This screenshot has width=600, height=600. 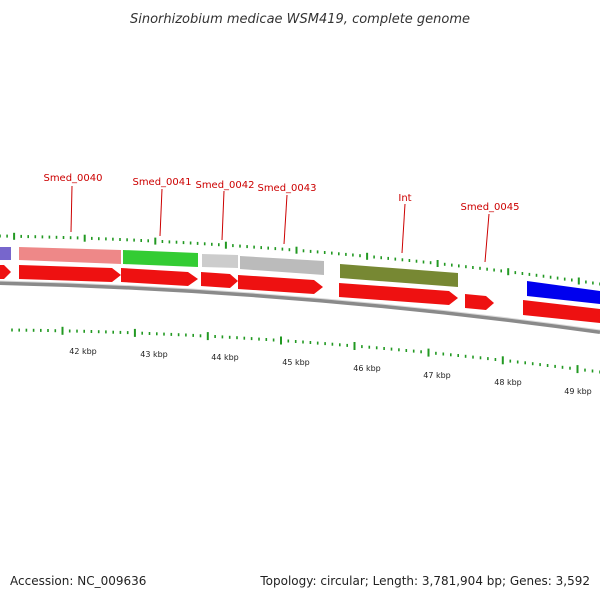 I want to click on feature-band-olive, so click(x=399, y=275).